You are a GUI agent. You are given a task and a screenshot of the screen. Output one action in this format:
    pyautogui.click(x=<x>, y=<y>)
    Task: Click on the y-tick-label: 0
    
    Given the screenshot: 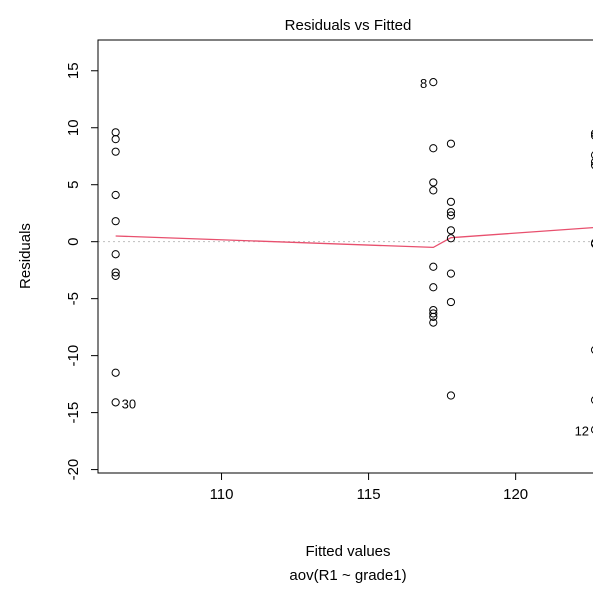 What is the action you would take?
    pyautogui.click(x=73, y=242)
    